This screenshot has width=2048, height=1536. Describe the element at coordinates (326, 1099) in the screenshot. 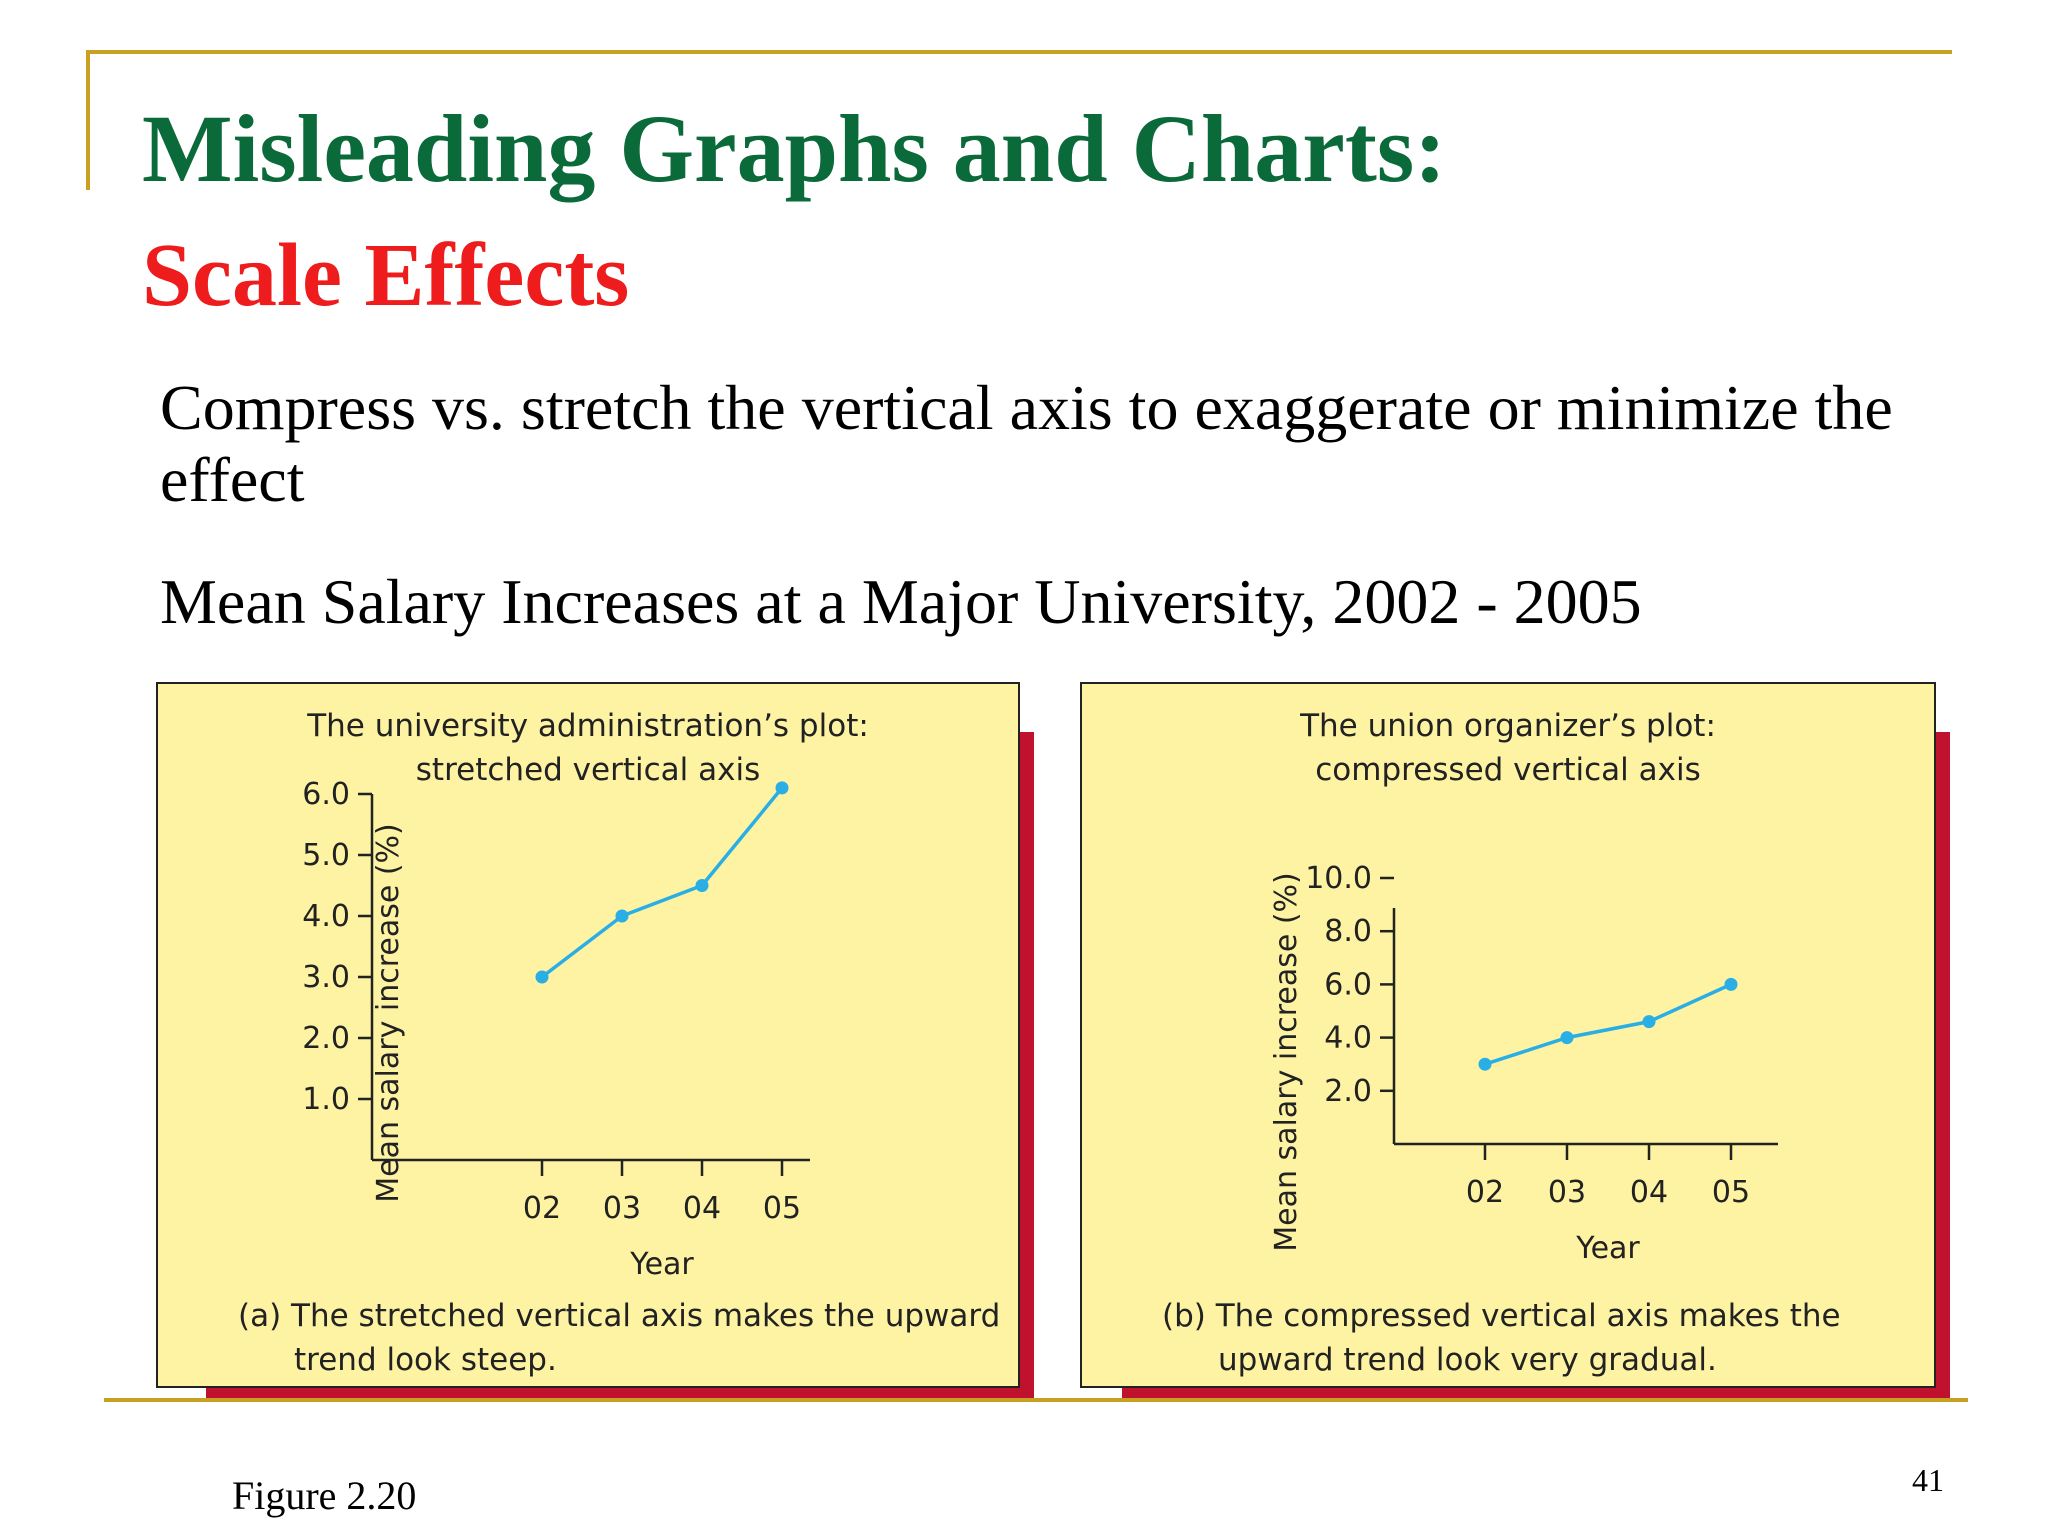

I see `y-tick-label: 1.0` at that location.